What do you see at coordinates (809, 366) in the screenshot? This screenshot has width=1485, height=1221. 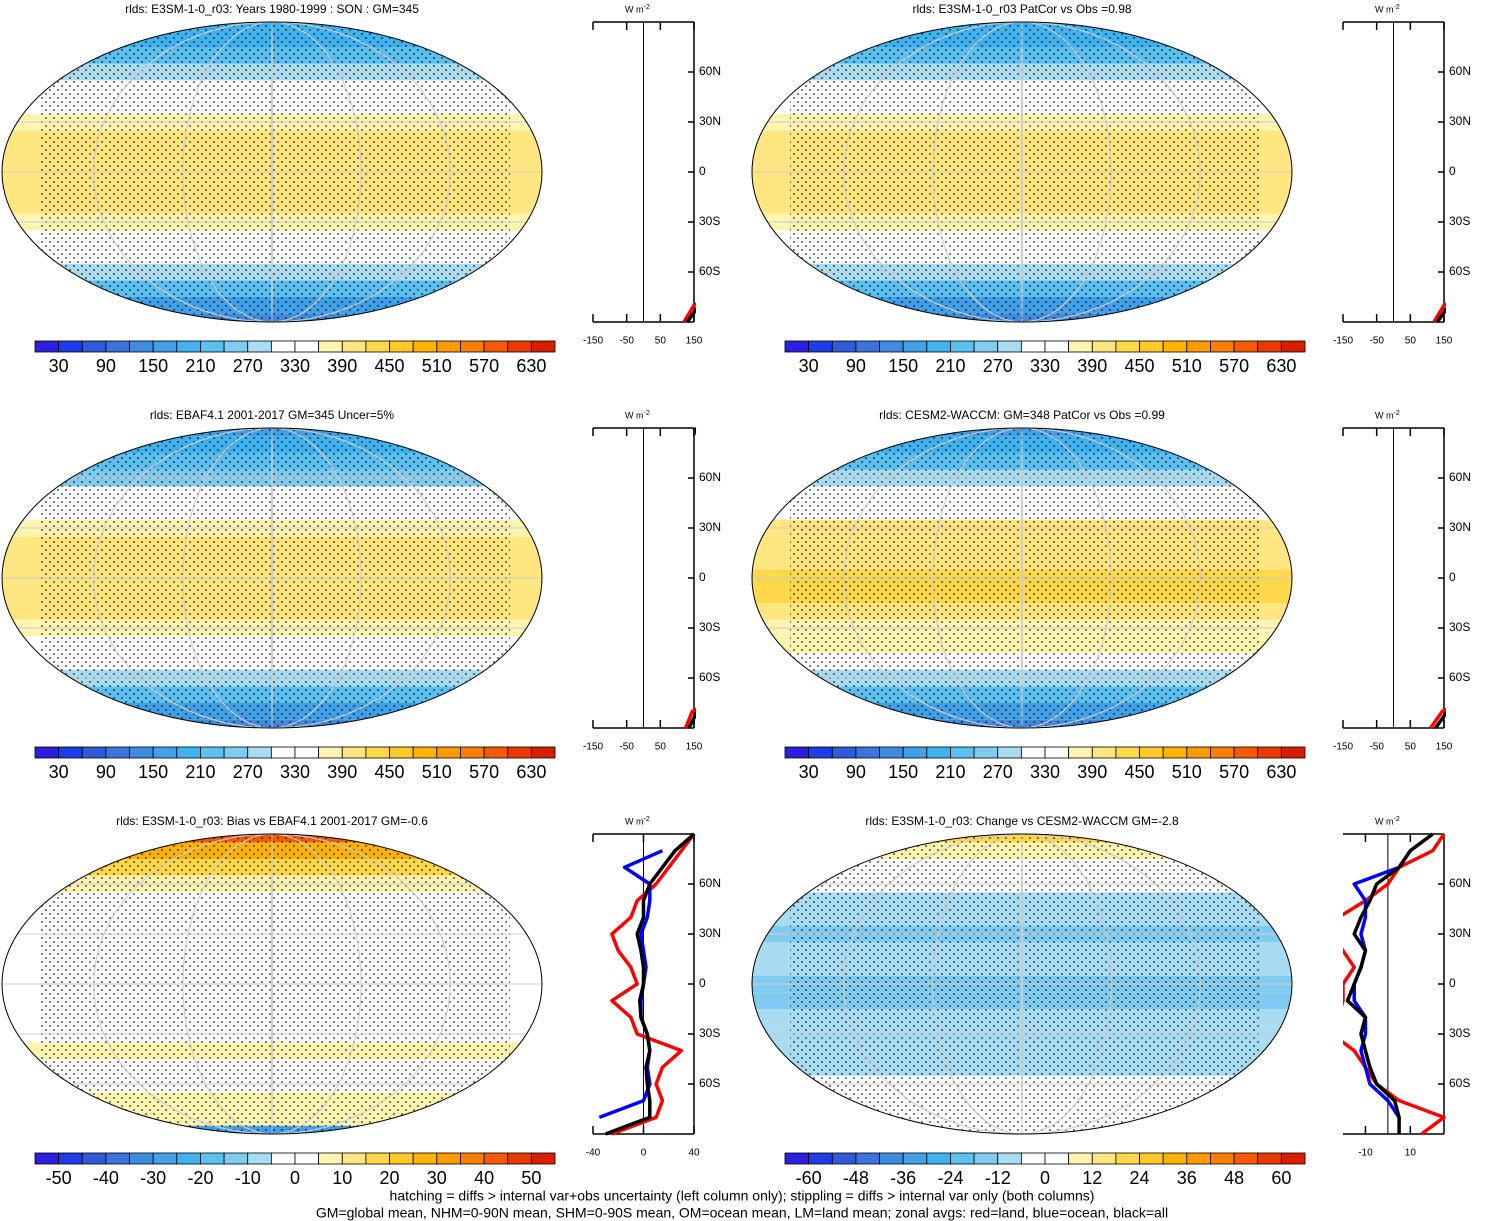 I see `colorbar-label: 30` at bounding box center [809, 366].